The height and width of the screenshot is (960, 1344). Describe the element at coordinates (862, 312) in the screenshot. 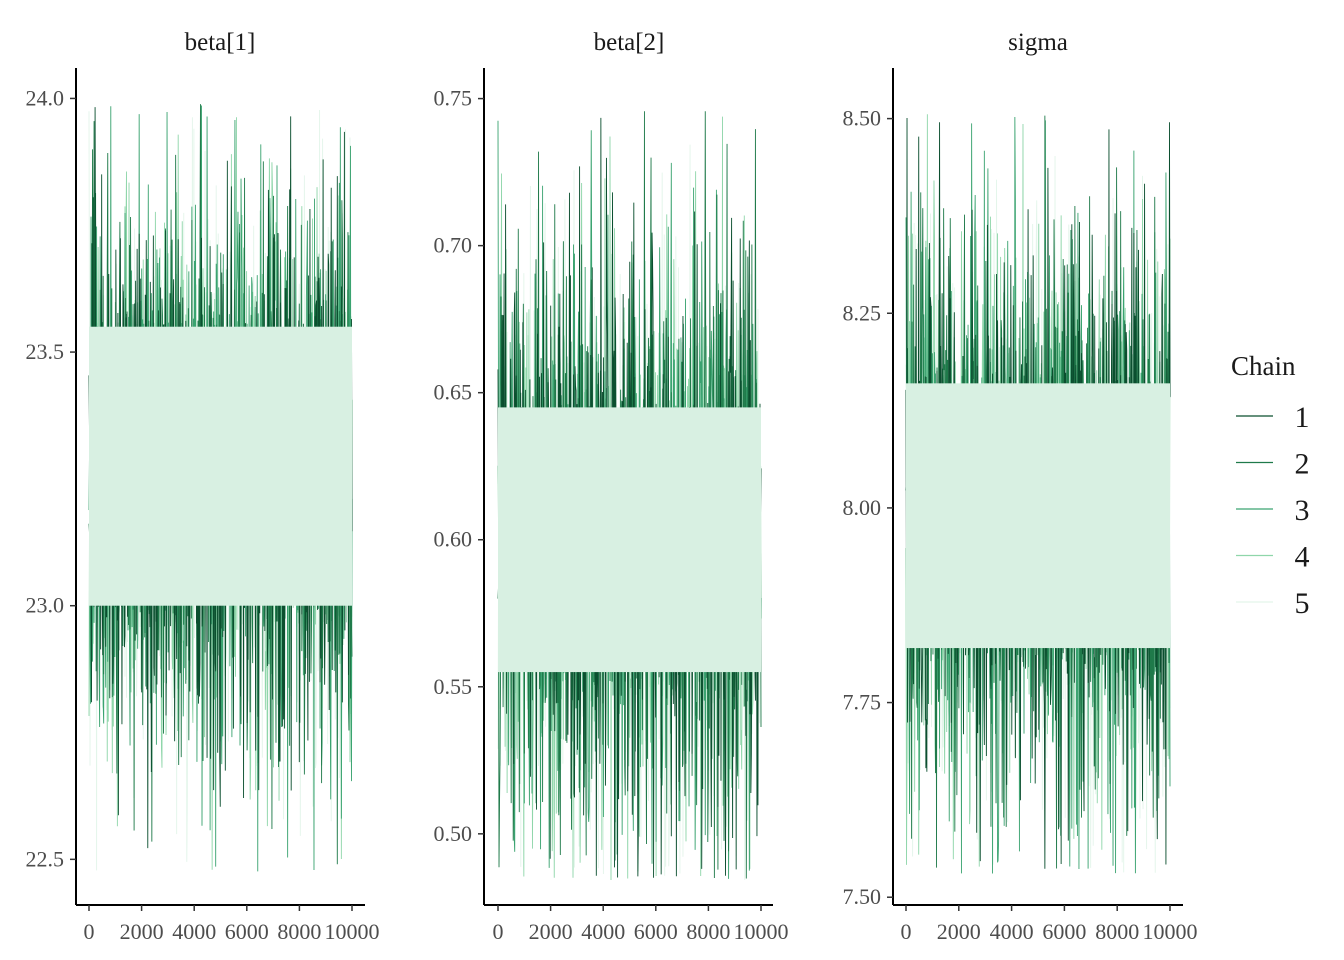

I see `y-tick-label: 8.25` at that location.